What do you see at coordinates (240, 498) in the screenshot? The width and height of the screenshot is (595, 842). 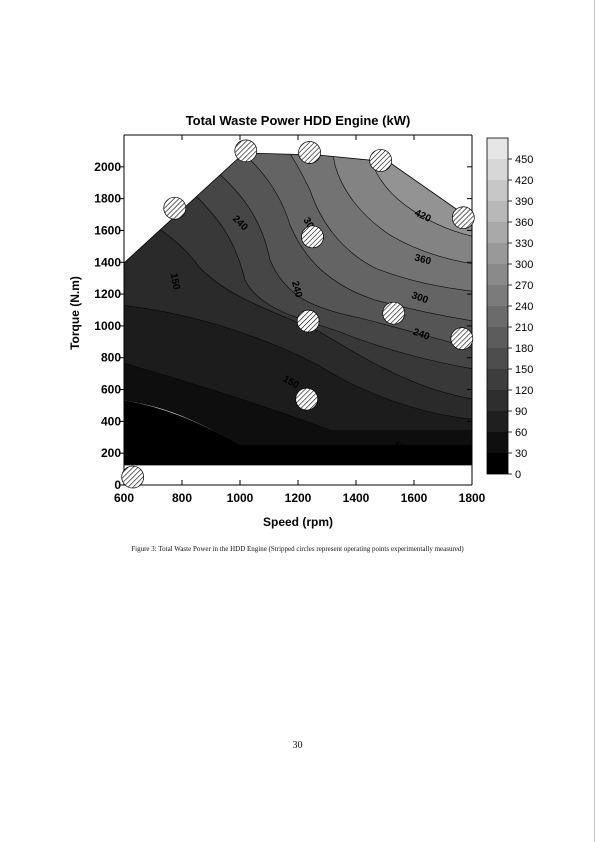 I see `x-tick-label: 1000` at bounding box center [240, 498].